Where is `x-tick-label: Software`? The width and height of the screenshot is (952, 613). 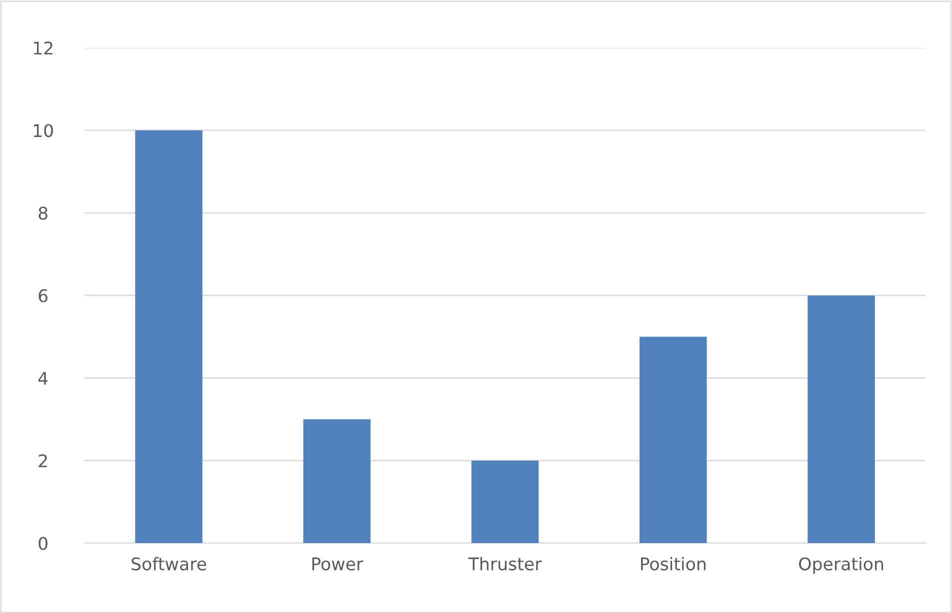
x-tick-label: Software is located at coordinates (169, 563).